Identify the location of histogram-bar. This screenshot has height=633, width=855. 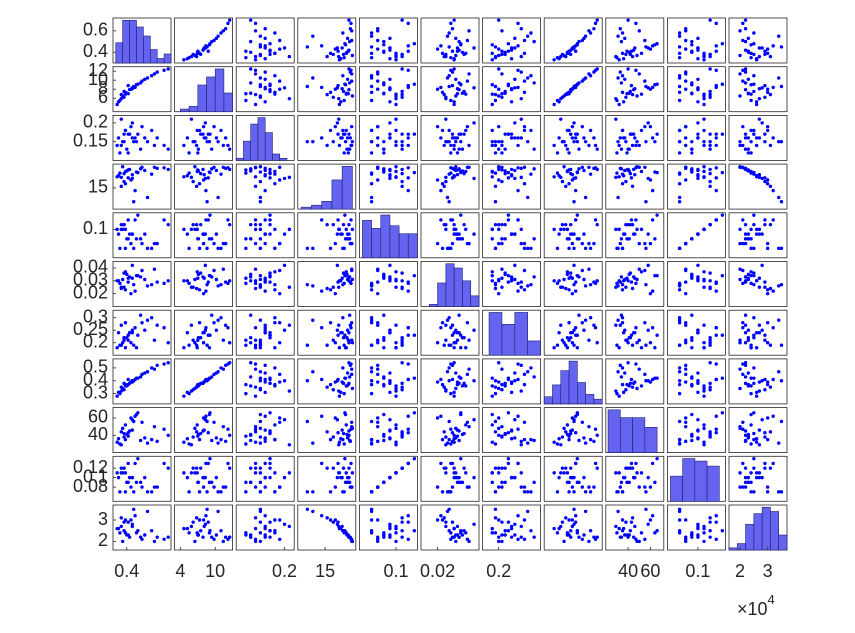
(565, 387).